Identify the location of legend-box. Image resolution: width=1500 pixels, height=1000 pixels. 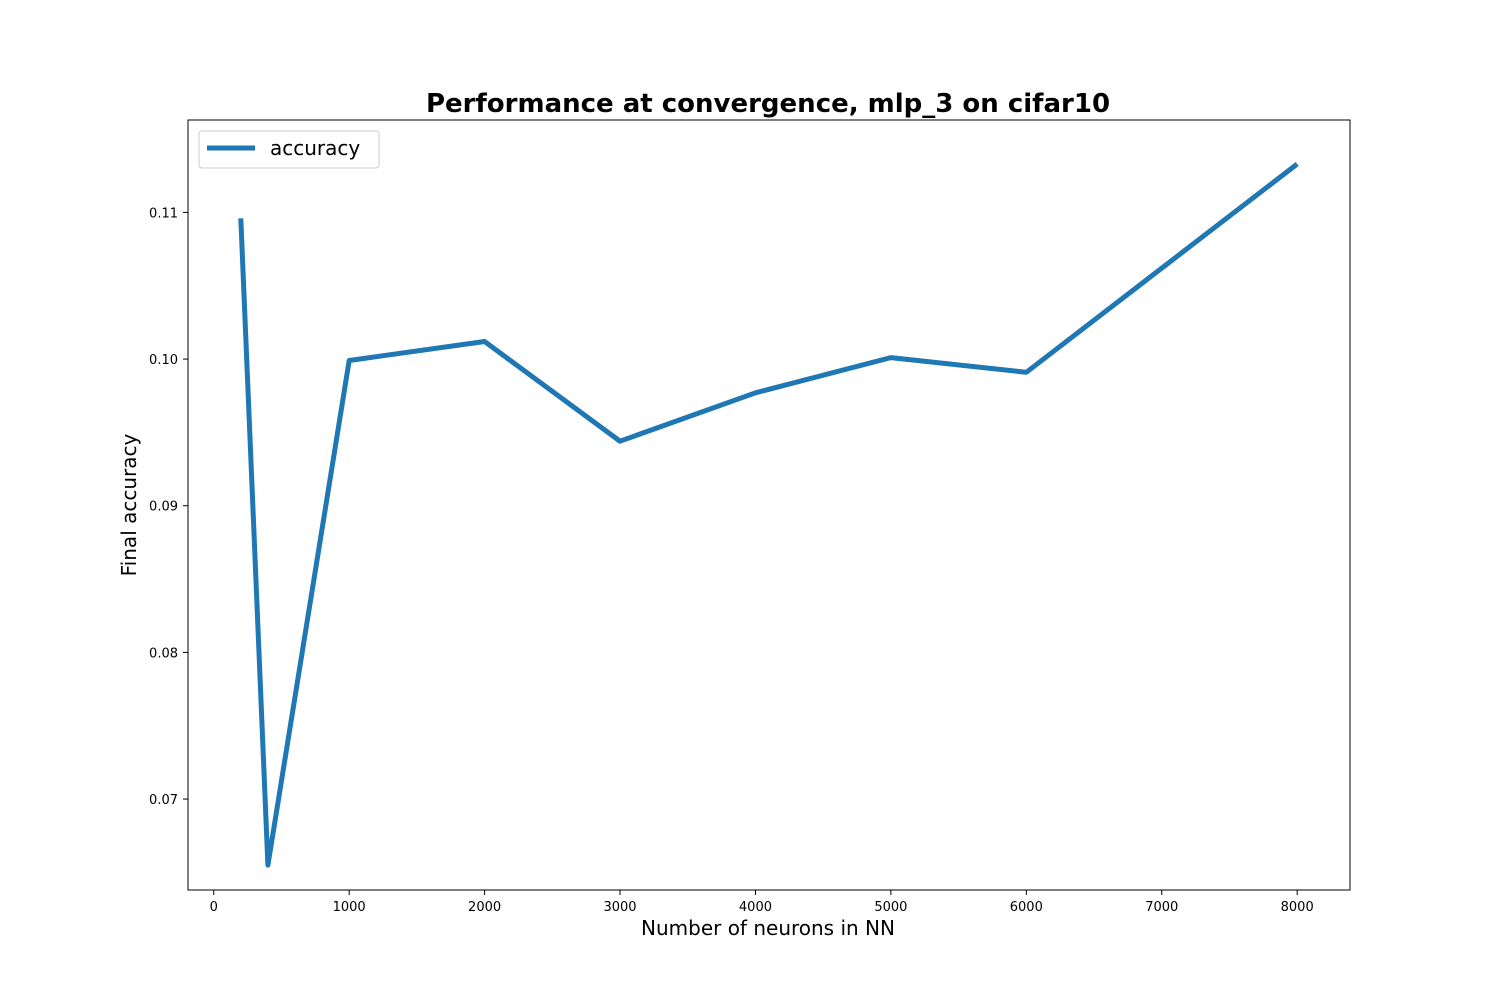
(289, 149).